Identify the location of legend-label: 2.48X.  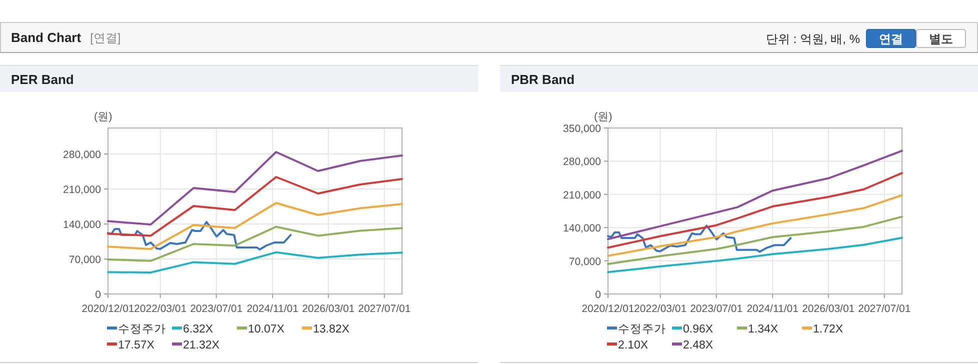
(698, 346).